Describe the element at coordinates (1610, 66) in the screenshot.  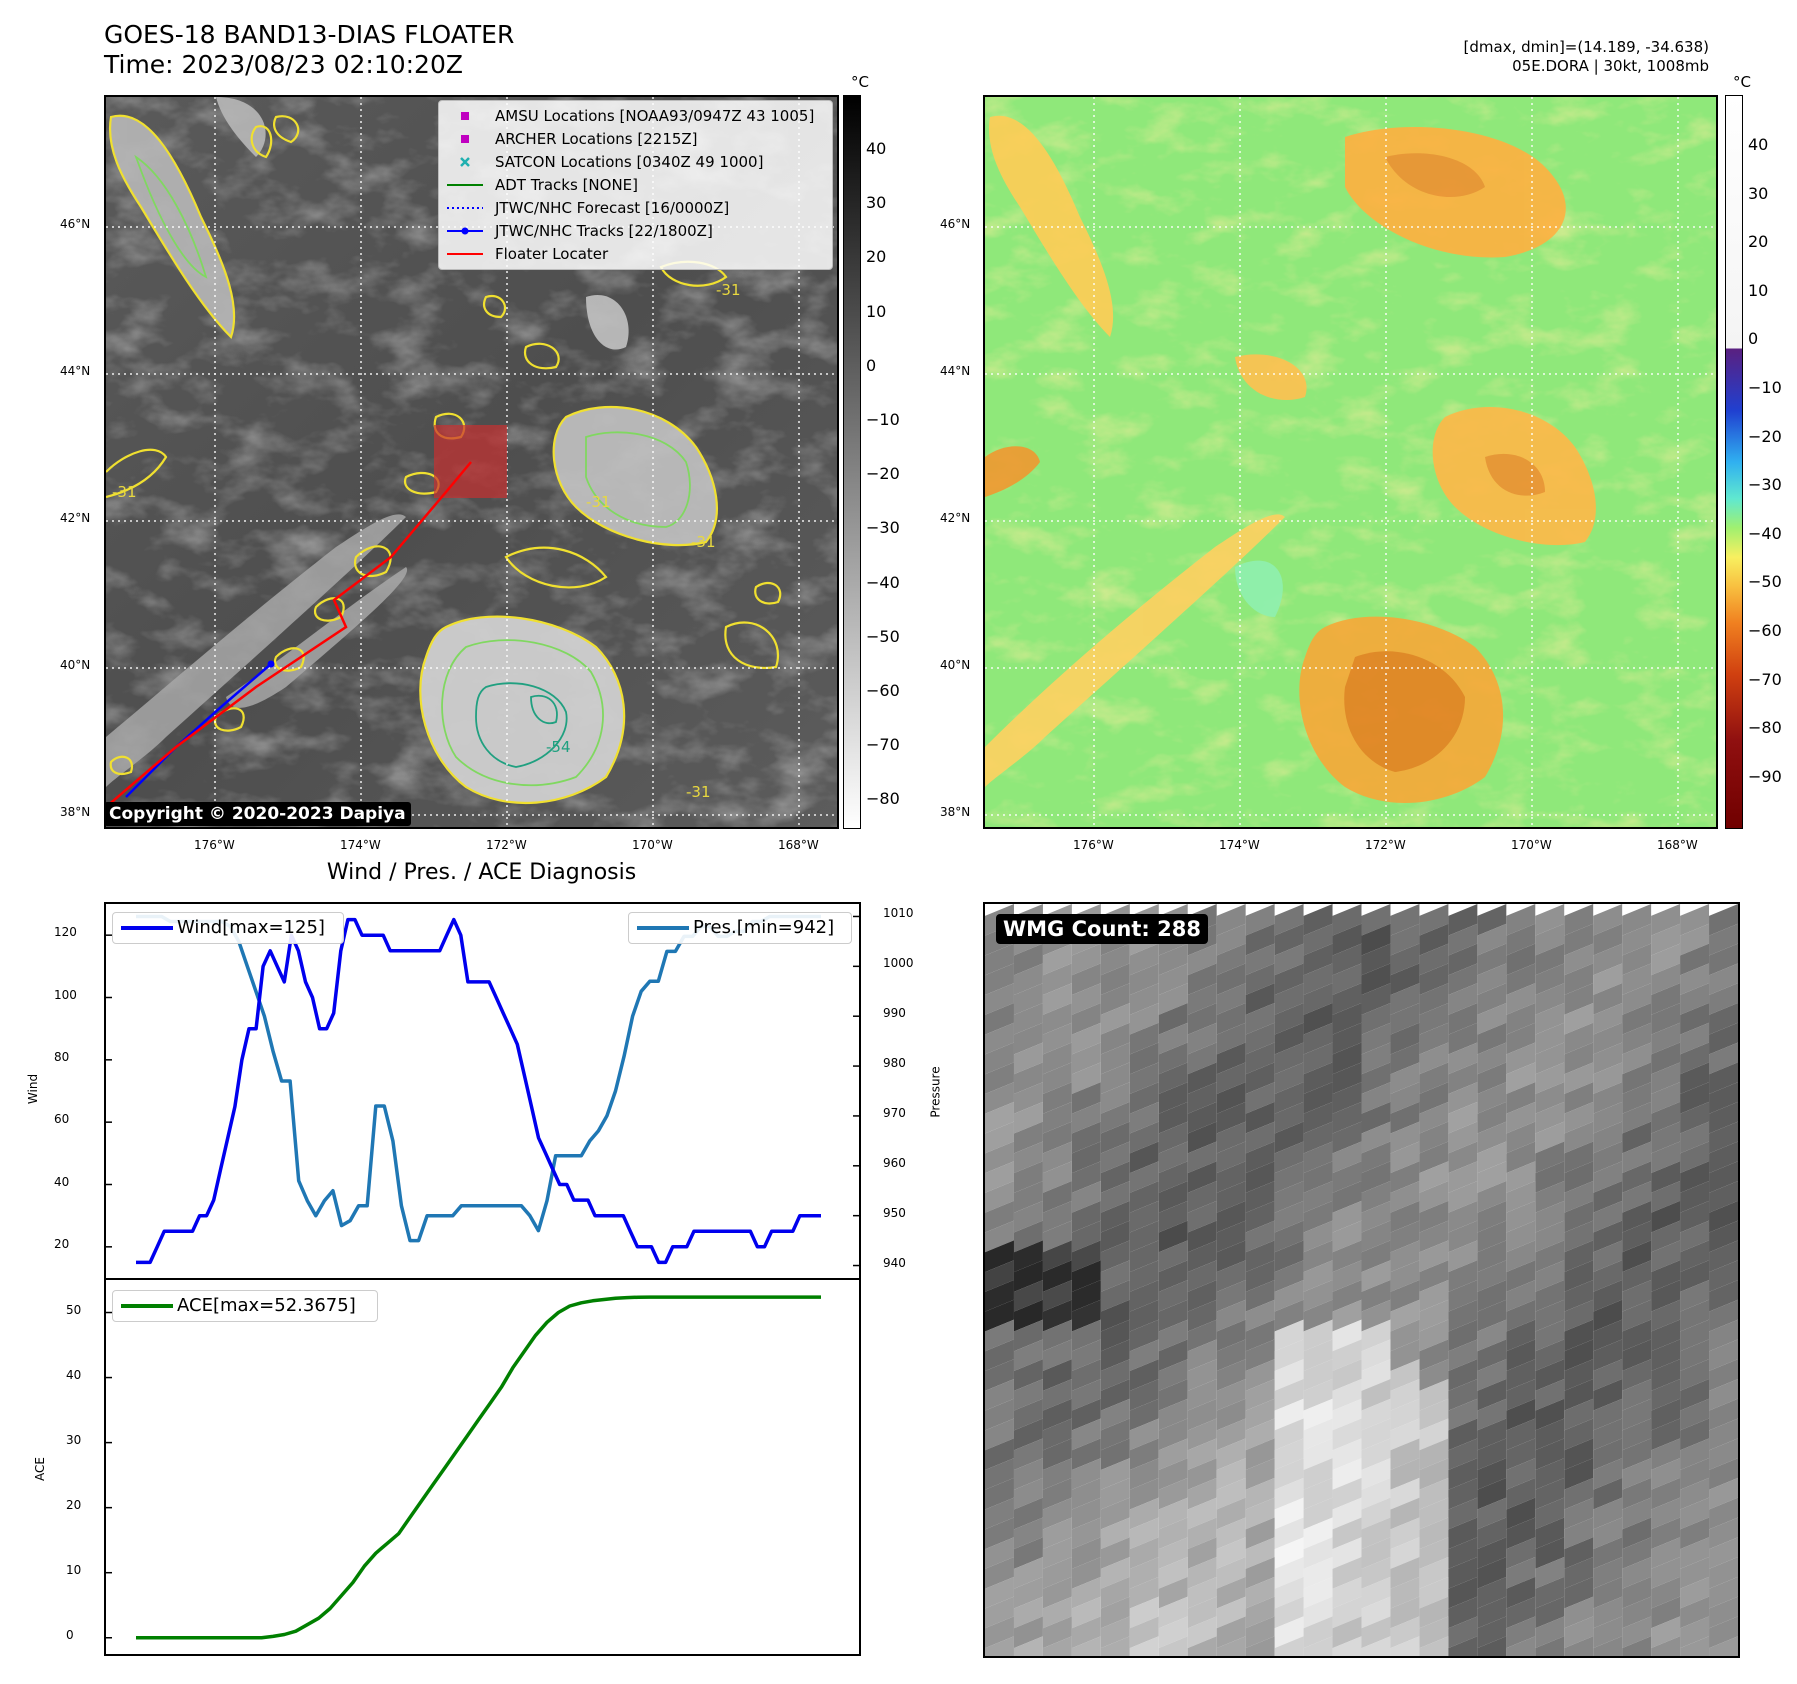
I see `storm-info: 05E.DORA | 30kt, 1008mb` at that location.